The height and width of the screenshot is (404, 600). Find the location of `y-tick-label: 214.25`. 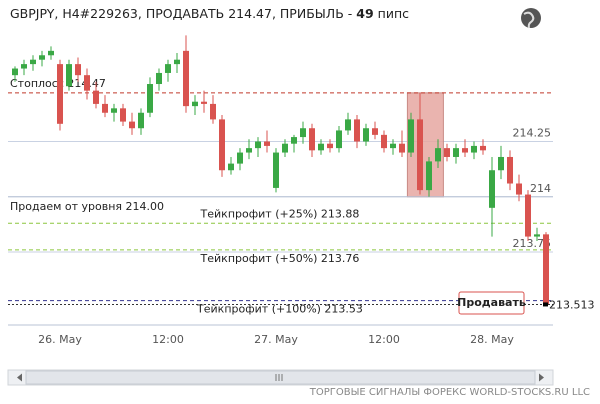

y-tick-label: 214.25 is located at coordinates (532, 132).